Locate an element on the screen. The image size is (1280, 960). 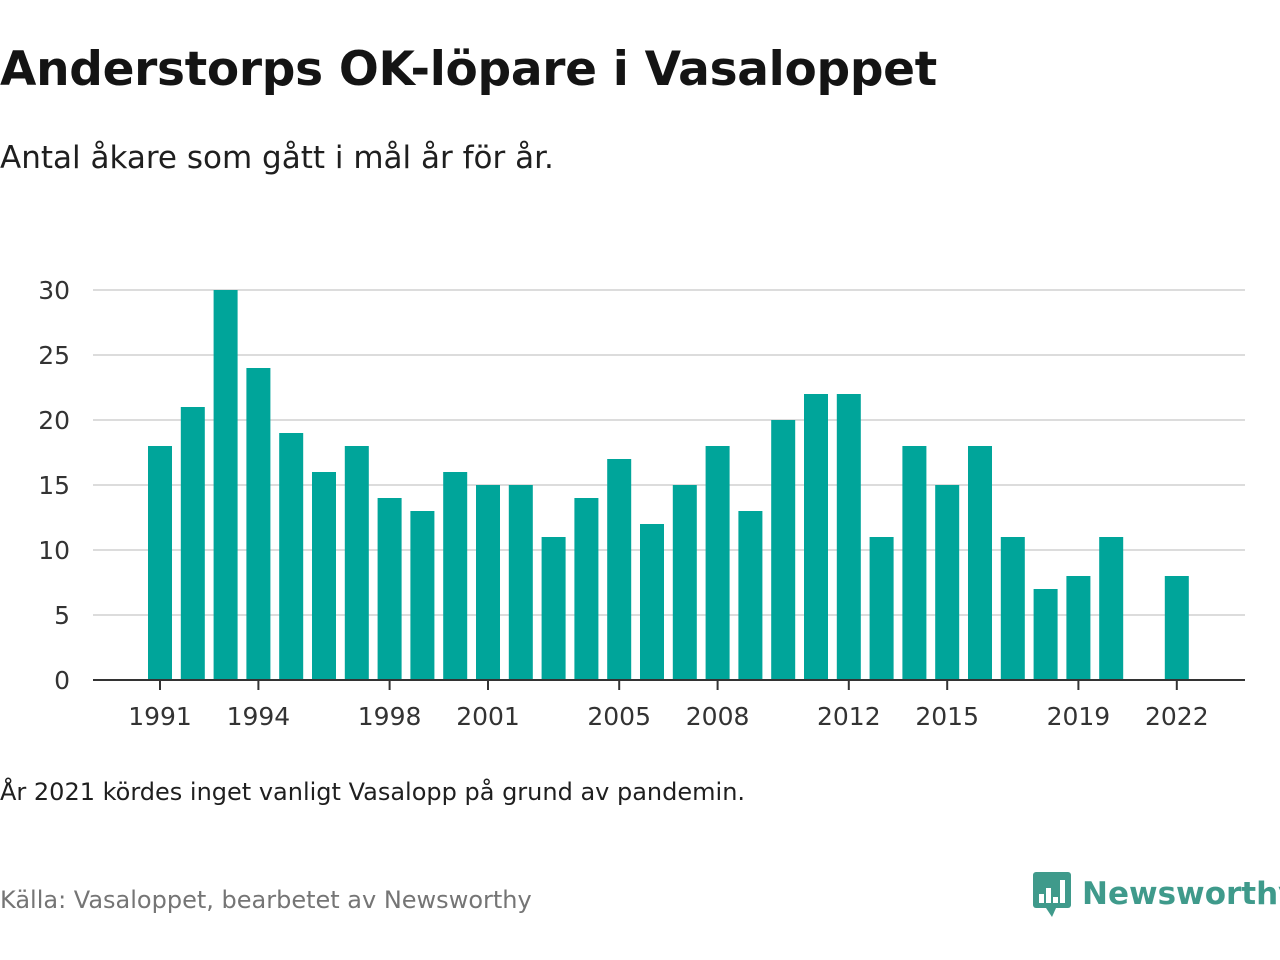
bar-1991 is located at coordinates (160, 563).